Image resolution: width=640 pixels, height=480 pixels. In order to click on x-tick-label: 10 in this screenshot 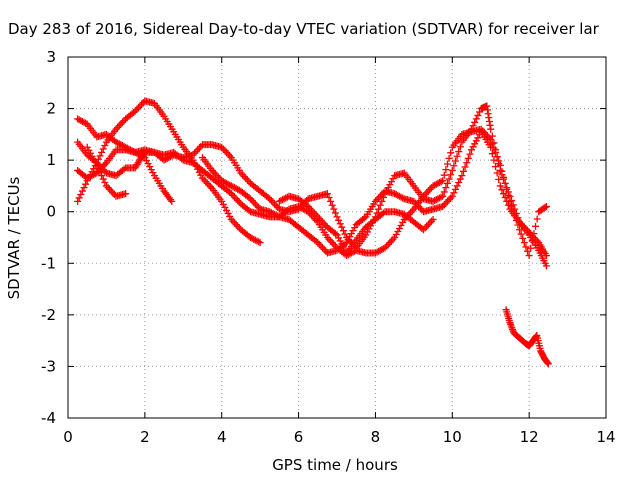, I will do `click(452, 437)`.